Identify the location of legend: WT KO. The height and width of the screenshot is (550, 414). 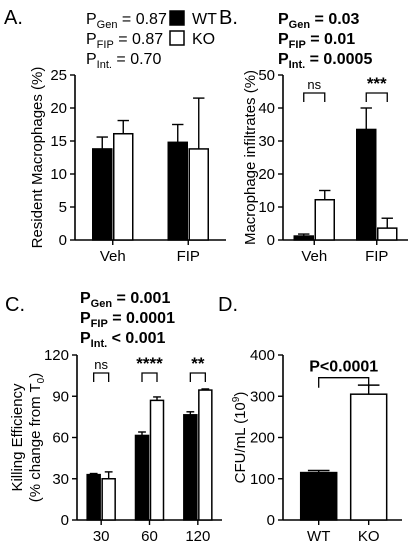
(193, 29).